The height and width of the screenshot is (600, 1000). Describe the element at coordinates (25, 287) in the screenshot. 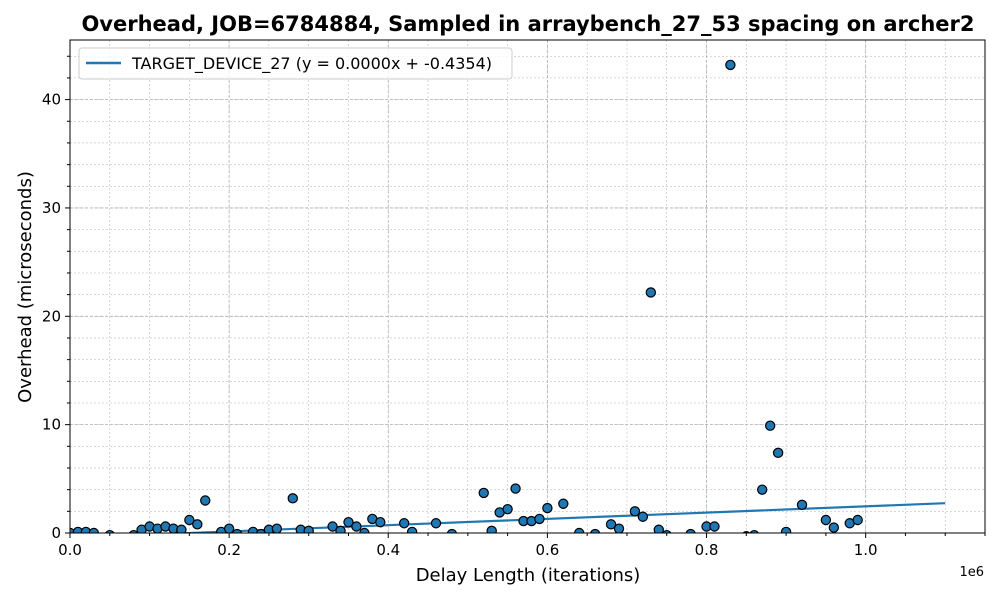

I see `y-axis-label: Overhead (microseconds)` at that location.